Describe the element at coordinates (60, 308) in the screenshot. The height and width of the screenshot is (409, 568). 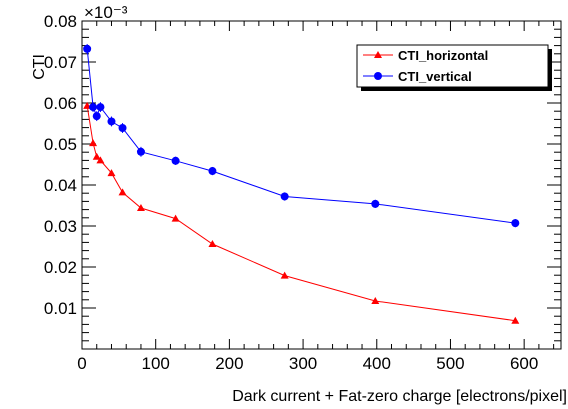
I see `y-tick-label: 0.01` at that location.